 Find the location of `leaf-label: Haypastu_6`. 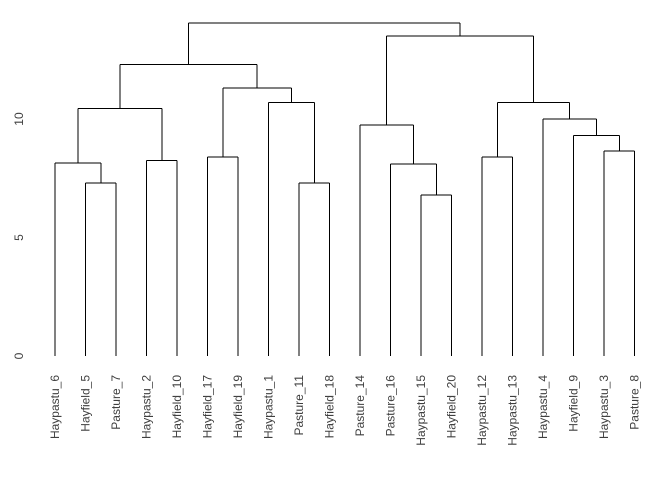

leaf-label: Haypastu_6 is located at coordinates (55, 407).